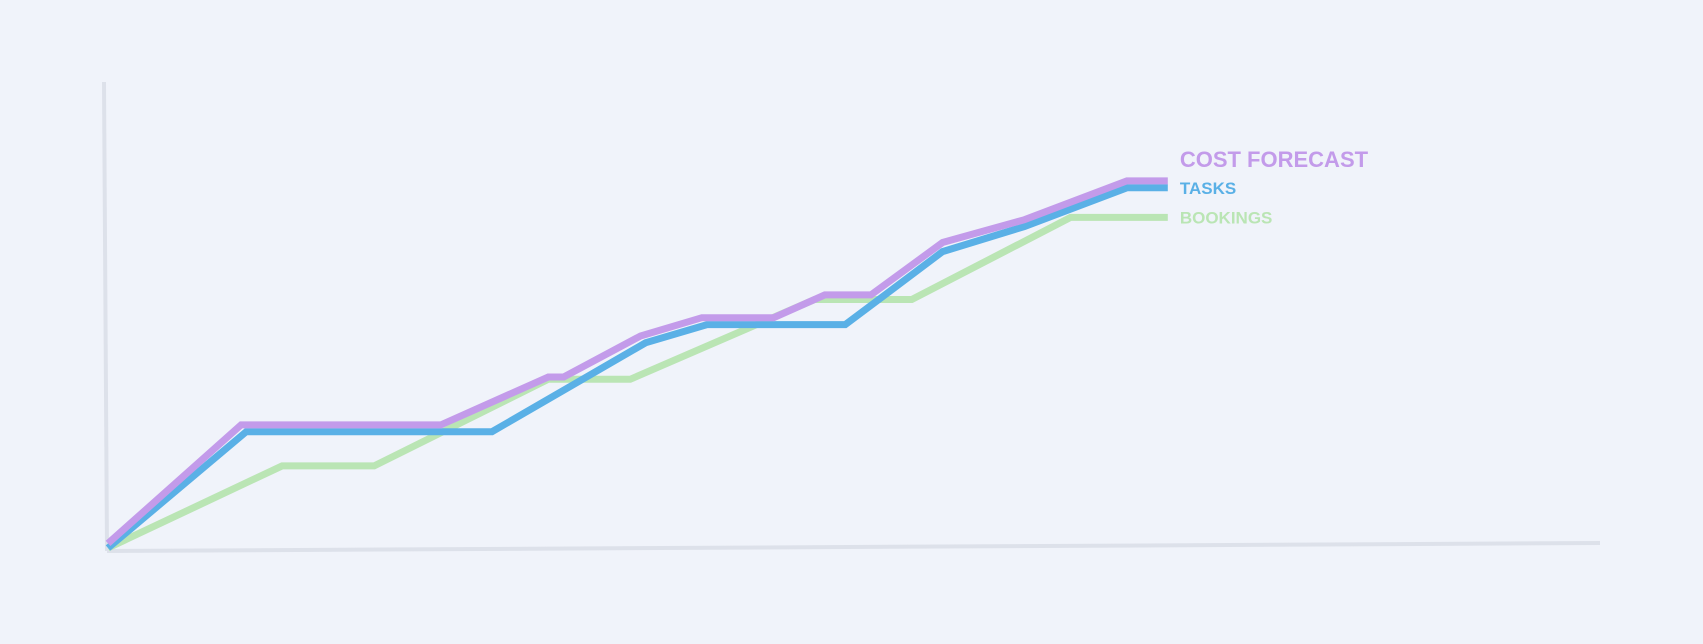 This screenshot has height=644, width=1703. Describe the element at coordinates (1274, 159) in the screenshot. I see `legend-label-cost-forecast: COST FORECAST` at that location.